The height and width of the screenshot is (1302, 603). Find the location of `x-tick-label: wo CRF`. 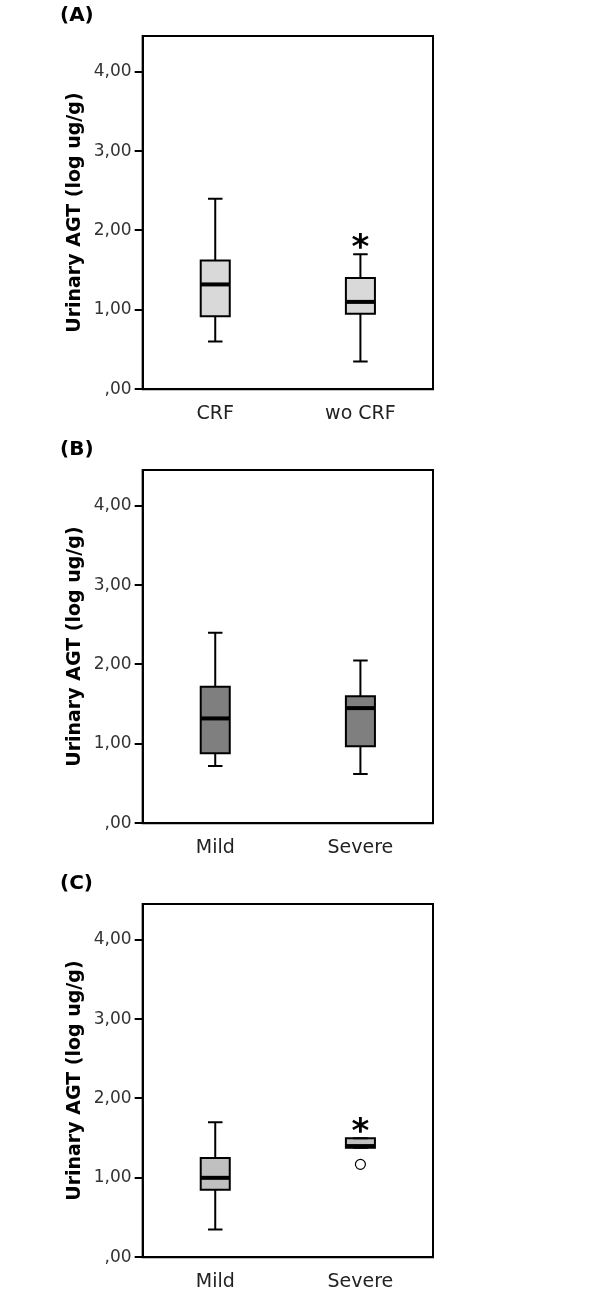

x-tick-label: wo CRF is located at coordinates (360, 411).